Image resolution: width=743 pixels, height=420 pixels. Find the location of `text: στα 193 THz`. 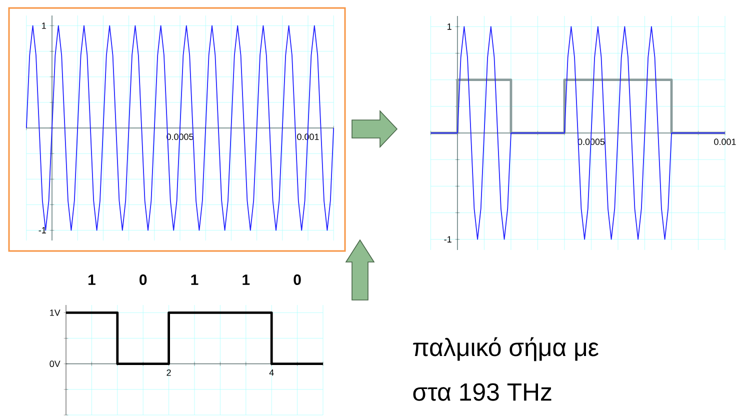

text: στα 193 THz is located at coordinates (482, 392).